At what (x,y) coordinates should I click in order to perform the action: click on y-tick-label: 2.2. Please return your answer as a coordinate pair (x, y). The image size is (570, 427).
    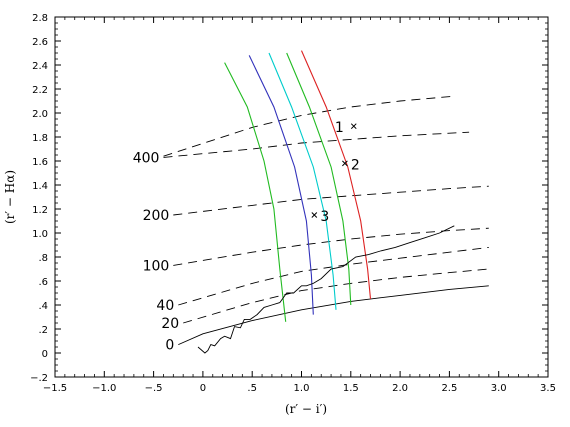
    Looking at the image, I should click on (40, 90).